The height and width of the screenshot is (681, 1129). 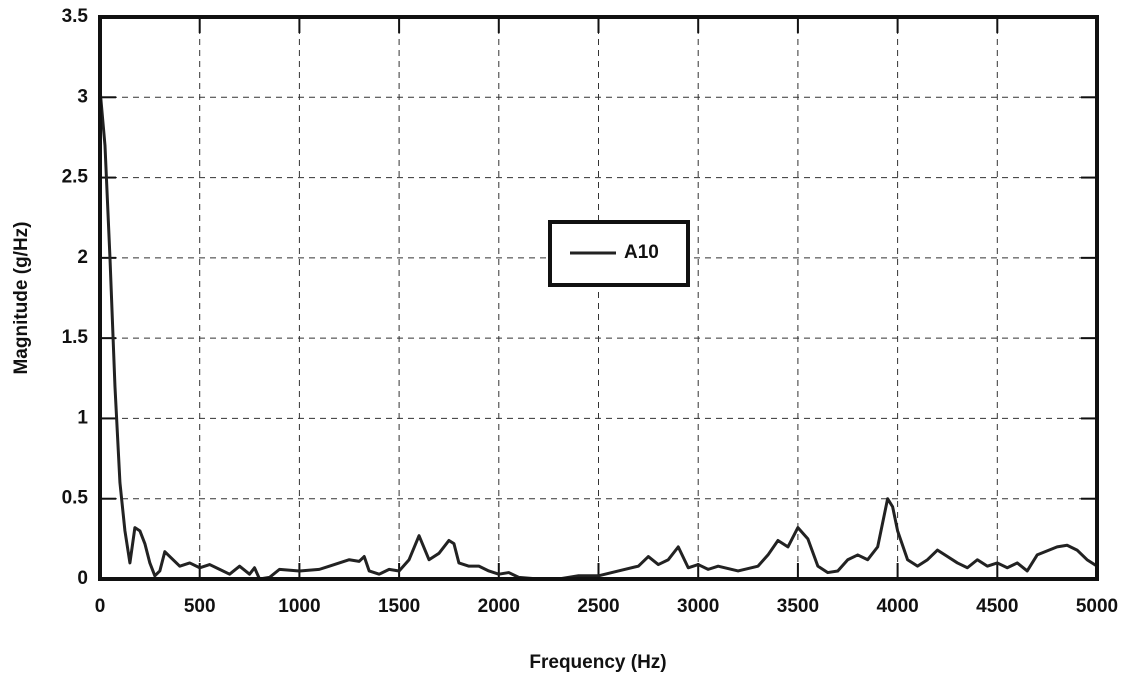 What do you see at coordinates (75, 177) in the screenshot?
I see `y-tick-label: 2.5` at bounding box center [75, 177].